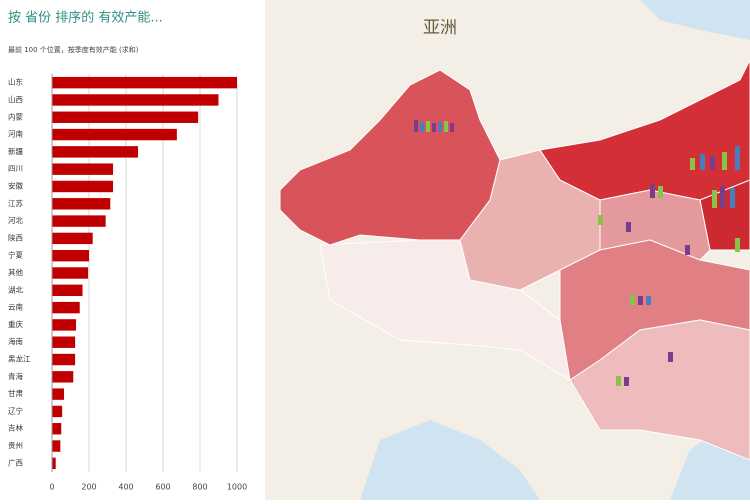  What do you see at coordinates (15, 168) in the screenshot?
I see `y-tick-label: 四川` at bounding box center [15, 168].